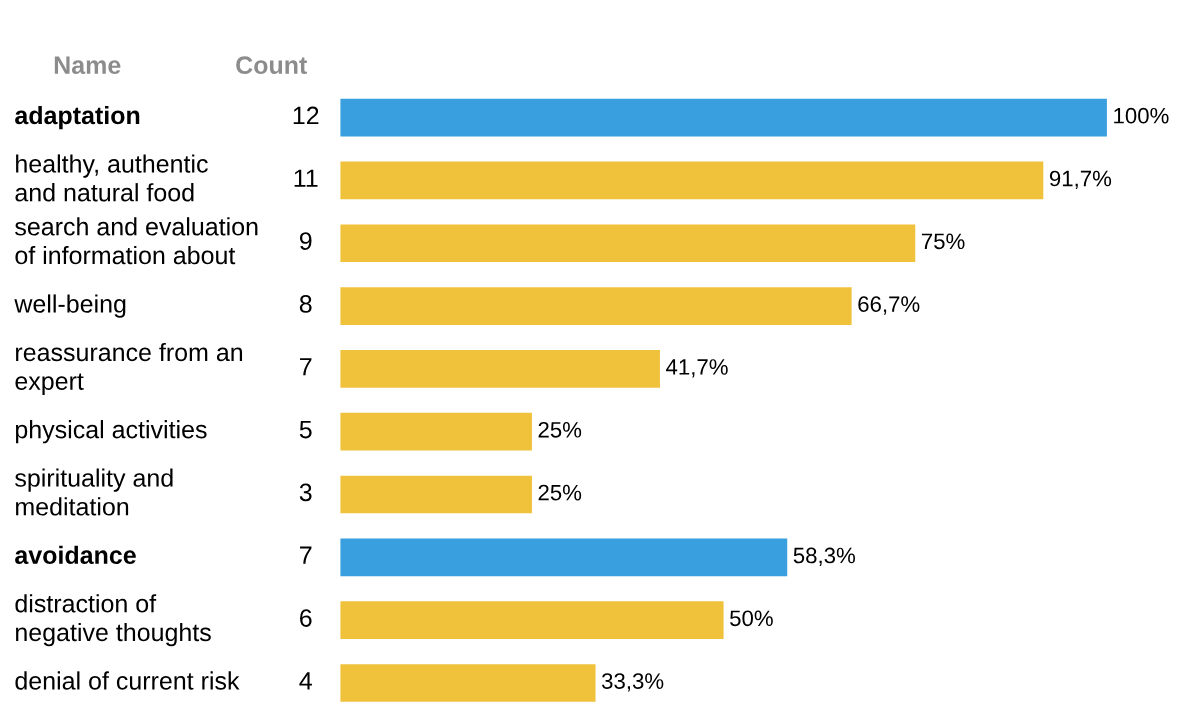  What do you see at coordinates (306, 115) in the screenshot?
I see `y2-tick-label: 12` at bounding box center [306, 115].